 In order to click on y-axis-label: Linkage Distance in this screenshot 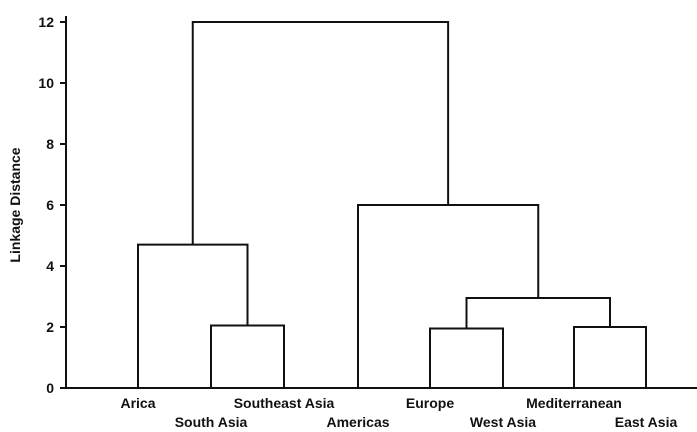, I will do `click(15, 204)`.